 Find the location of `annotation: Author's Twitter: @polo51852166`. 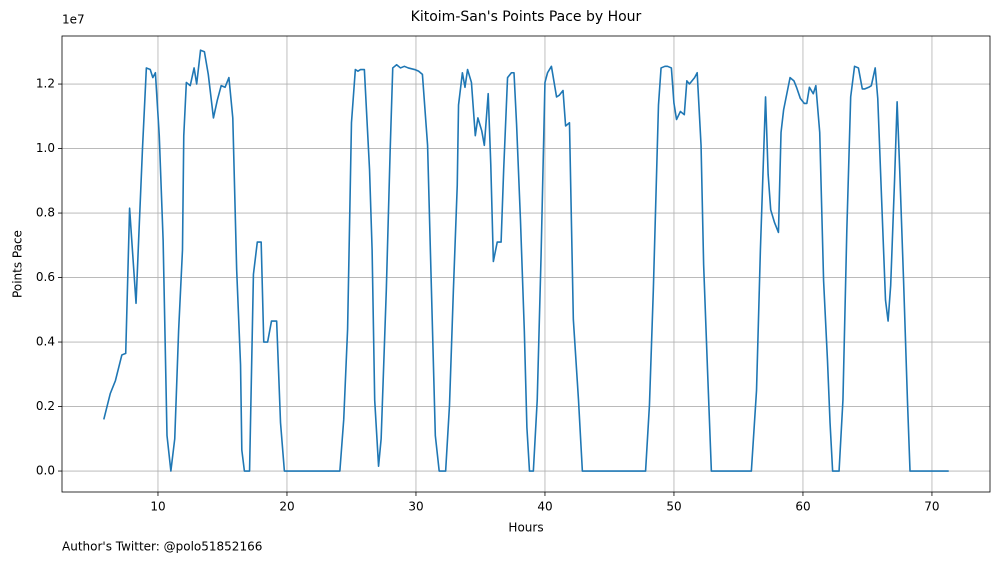

annotation: Author's Twitter: @polo51852166 is located at coordinates (162, 547).